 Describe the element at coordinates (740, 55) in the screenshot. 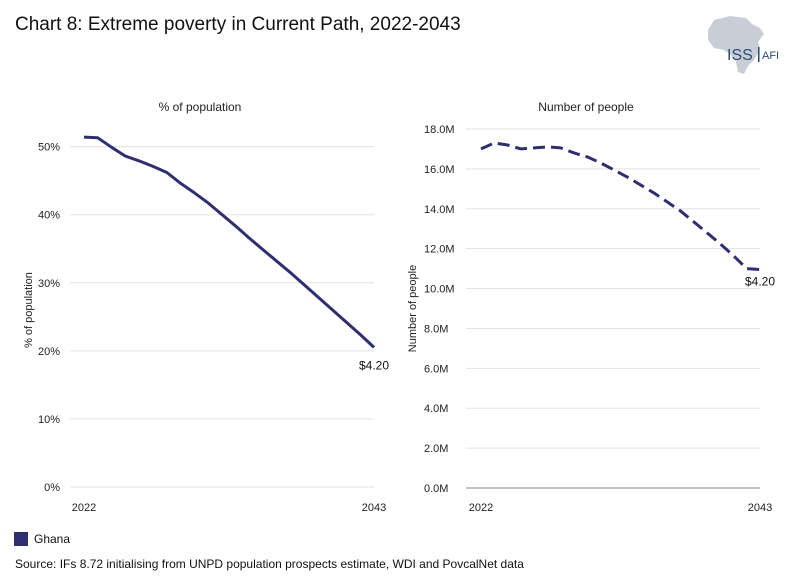

I see `logo-main-text: ISS` at that location.